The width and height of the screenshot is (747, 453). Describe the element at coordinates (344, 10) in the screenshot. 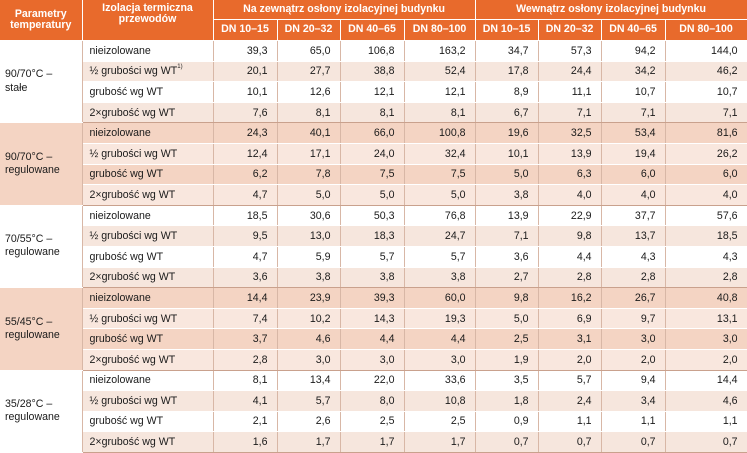

I see `header-outside: Na zewnątrz osłony izolacyjnej budynku` at that location.